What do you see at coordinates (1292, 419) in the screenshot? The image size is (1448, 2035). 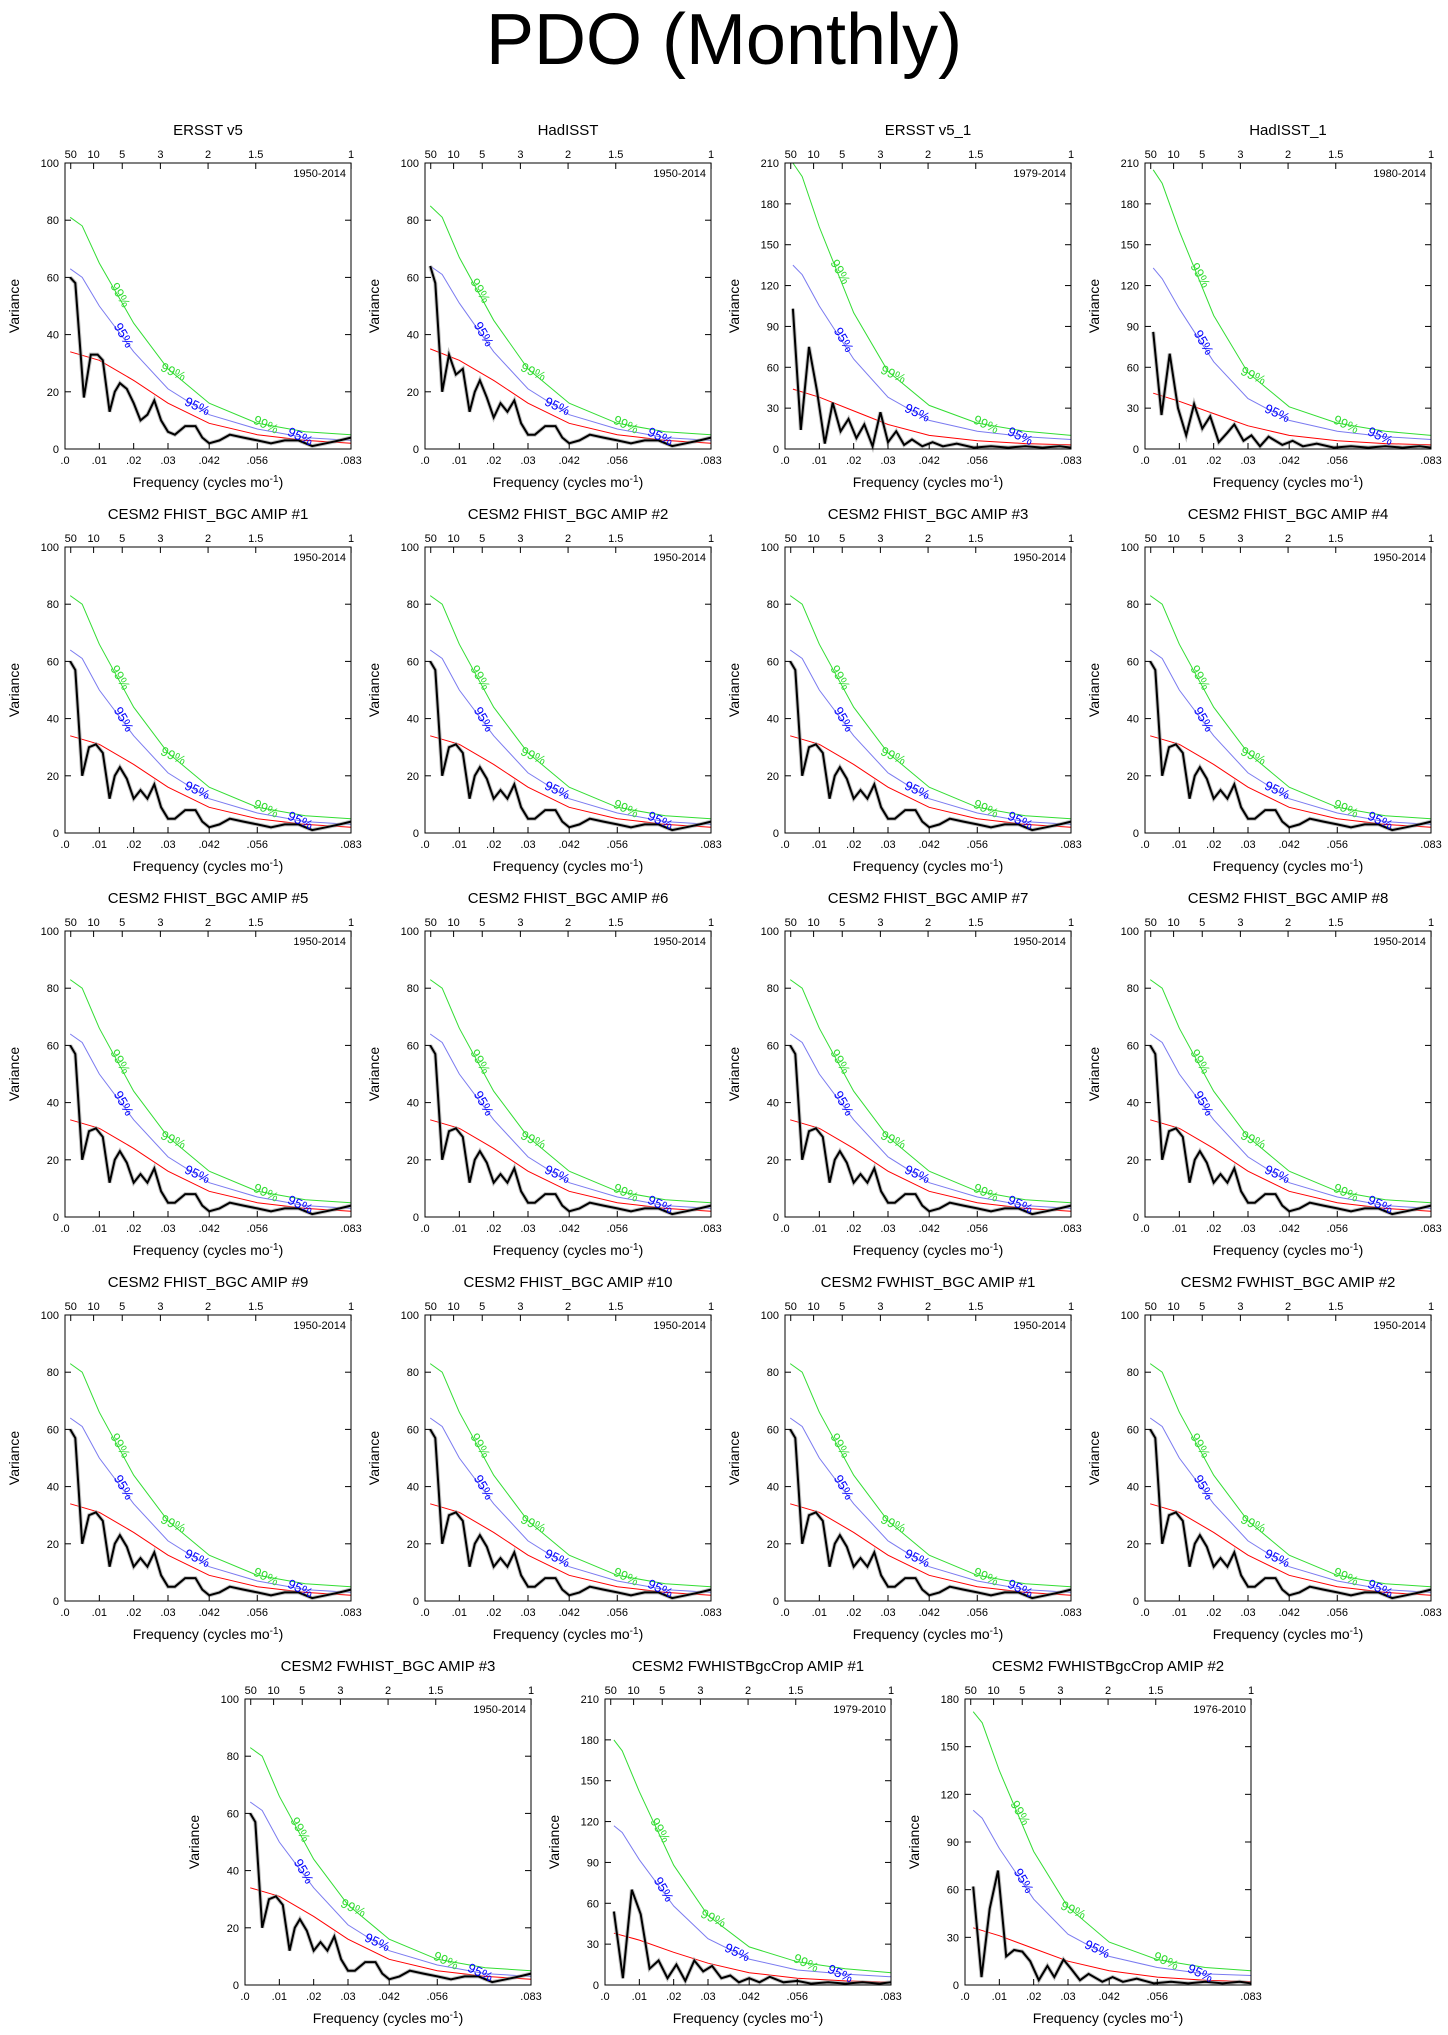 I see `red-noise-line` at bounding box center [1292, 419].